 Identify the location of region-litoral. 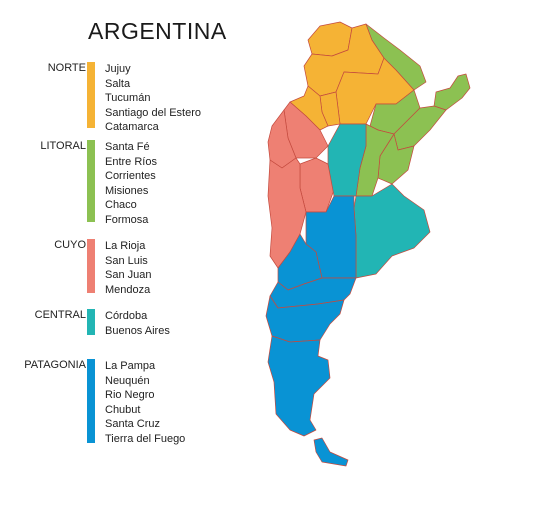
(413, 110).